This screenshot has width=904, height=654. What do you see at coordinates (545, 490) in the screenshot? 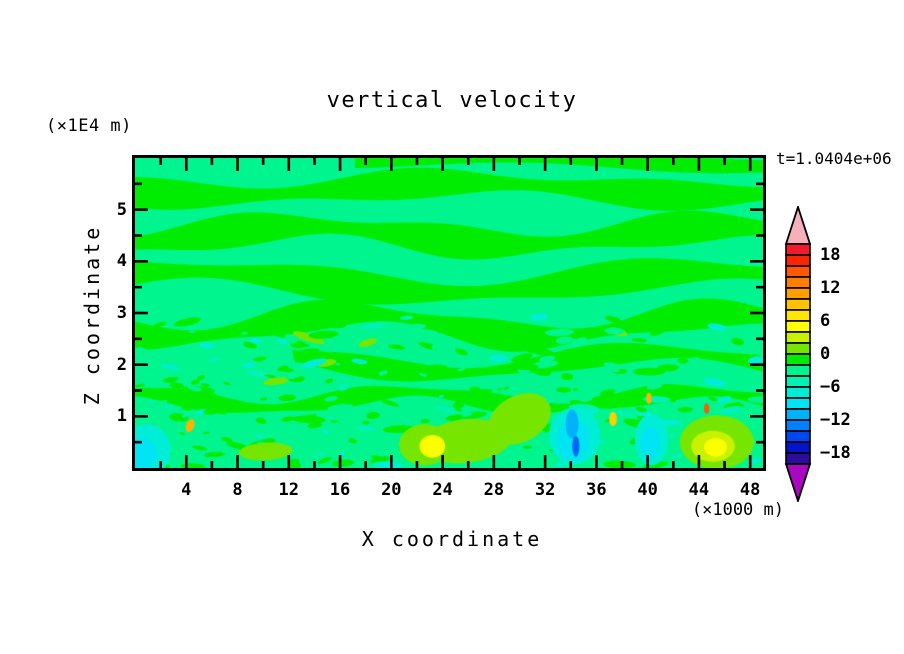
I see `x-tick-label: 32` at bounding box center [545, 490].